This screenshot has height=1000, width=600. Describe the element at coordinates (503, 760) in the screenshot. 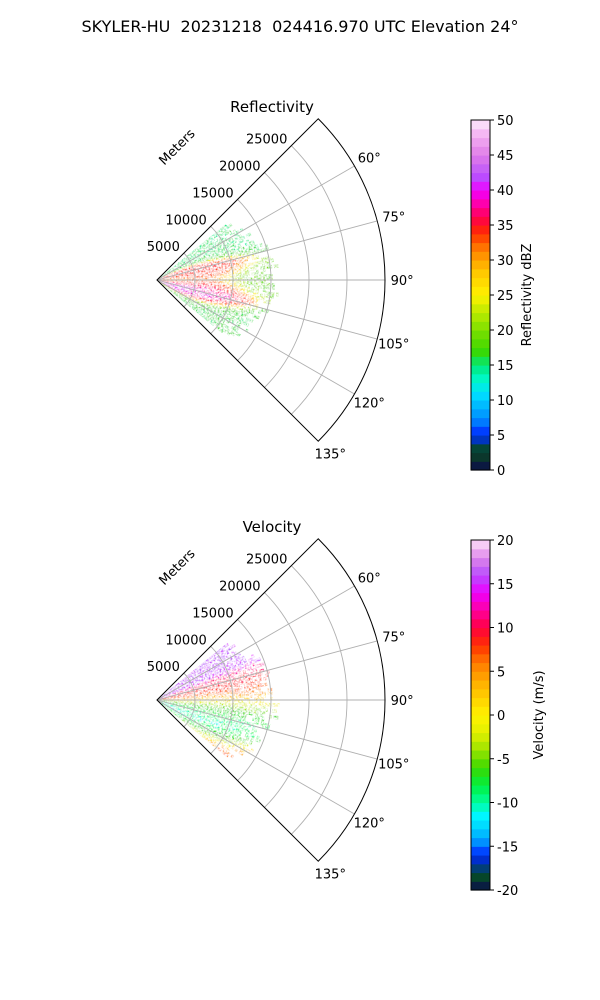

I see `velocity-colorbar-tick-label: -5` at that location.